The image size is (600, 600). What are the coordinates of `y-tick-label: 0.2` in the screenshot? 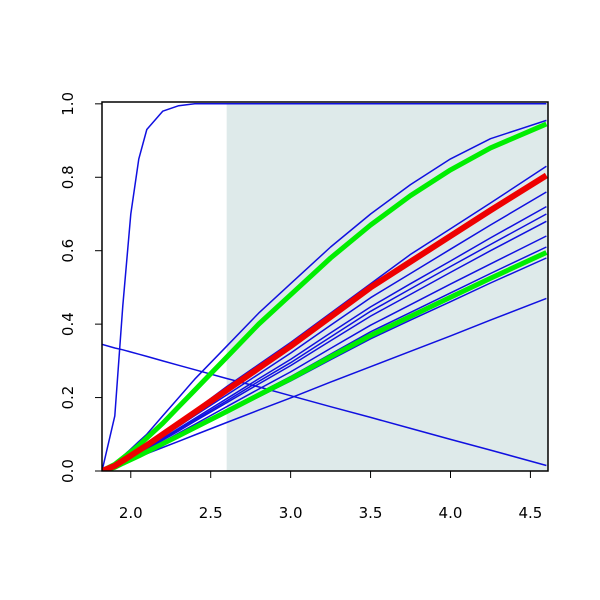 It's located at (68, 398).